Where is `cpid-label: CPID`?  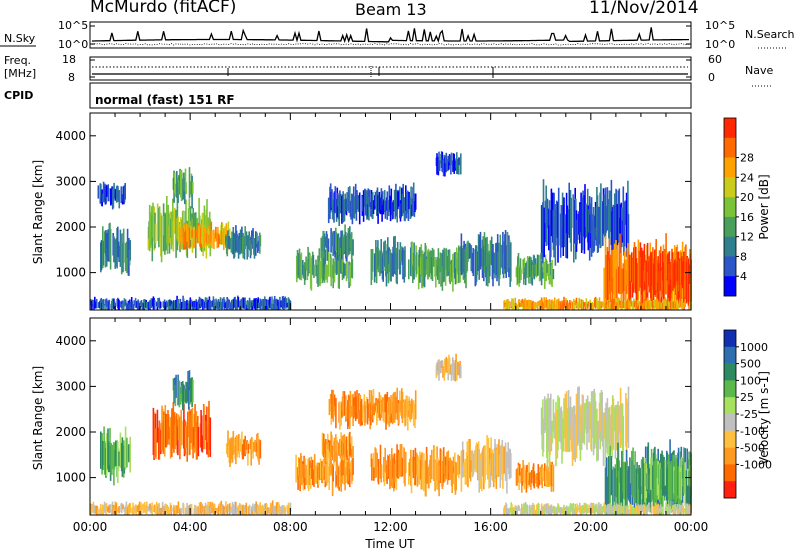
cpid-label: CPID is located at coordinates (18, 95).